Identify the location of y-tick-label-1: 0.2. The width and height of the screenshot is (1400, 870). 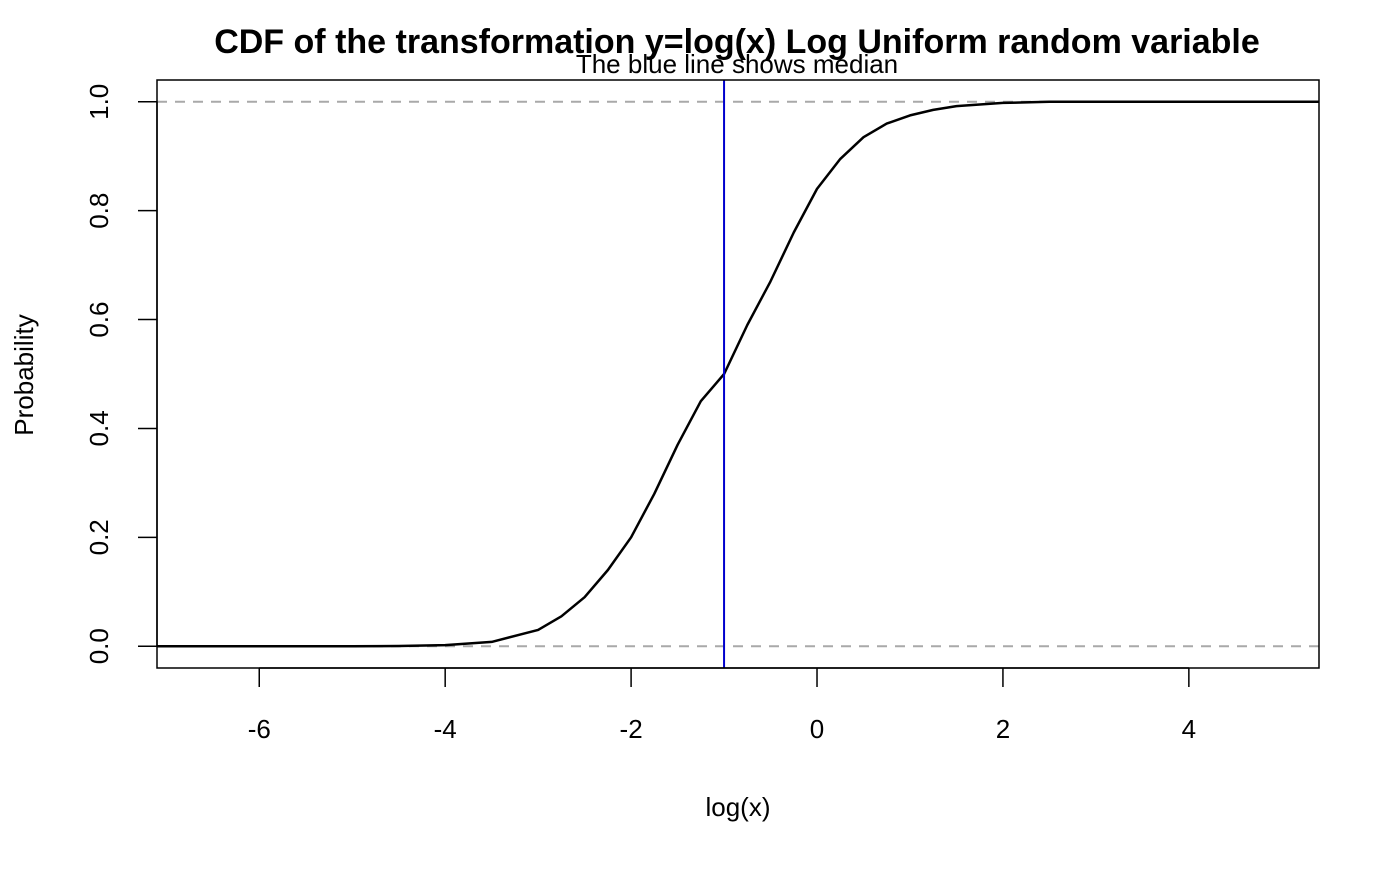
(99, 537).